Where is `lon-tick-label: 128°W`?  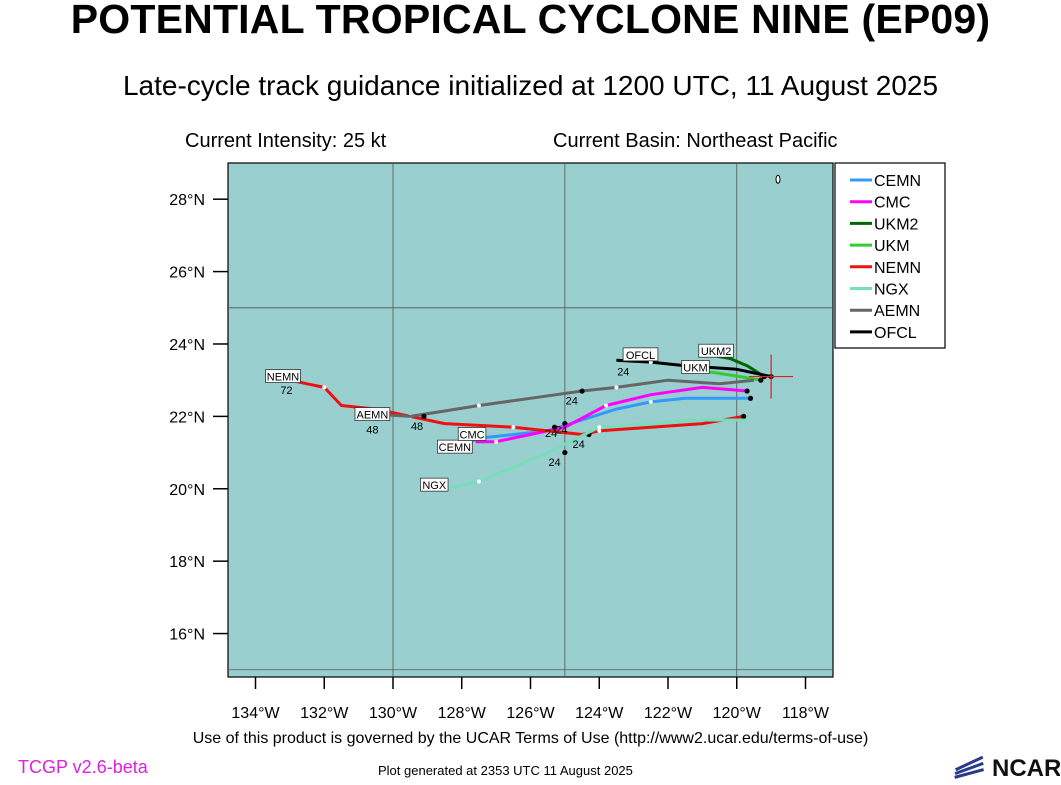 lon-tick-label: 128°W is located at coordinates (462, 713).